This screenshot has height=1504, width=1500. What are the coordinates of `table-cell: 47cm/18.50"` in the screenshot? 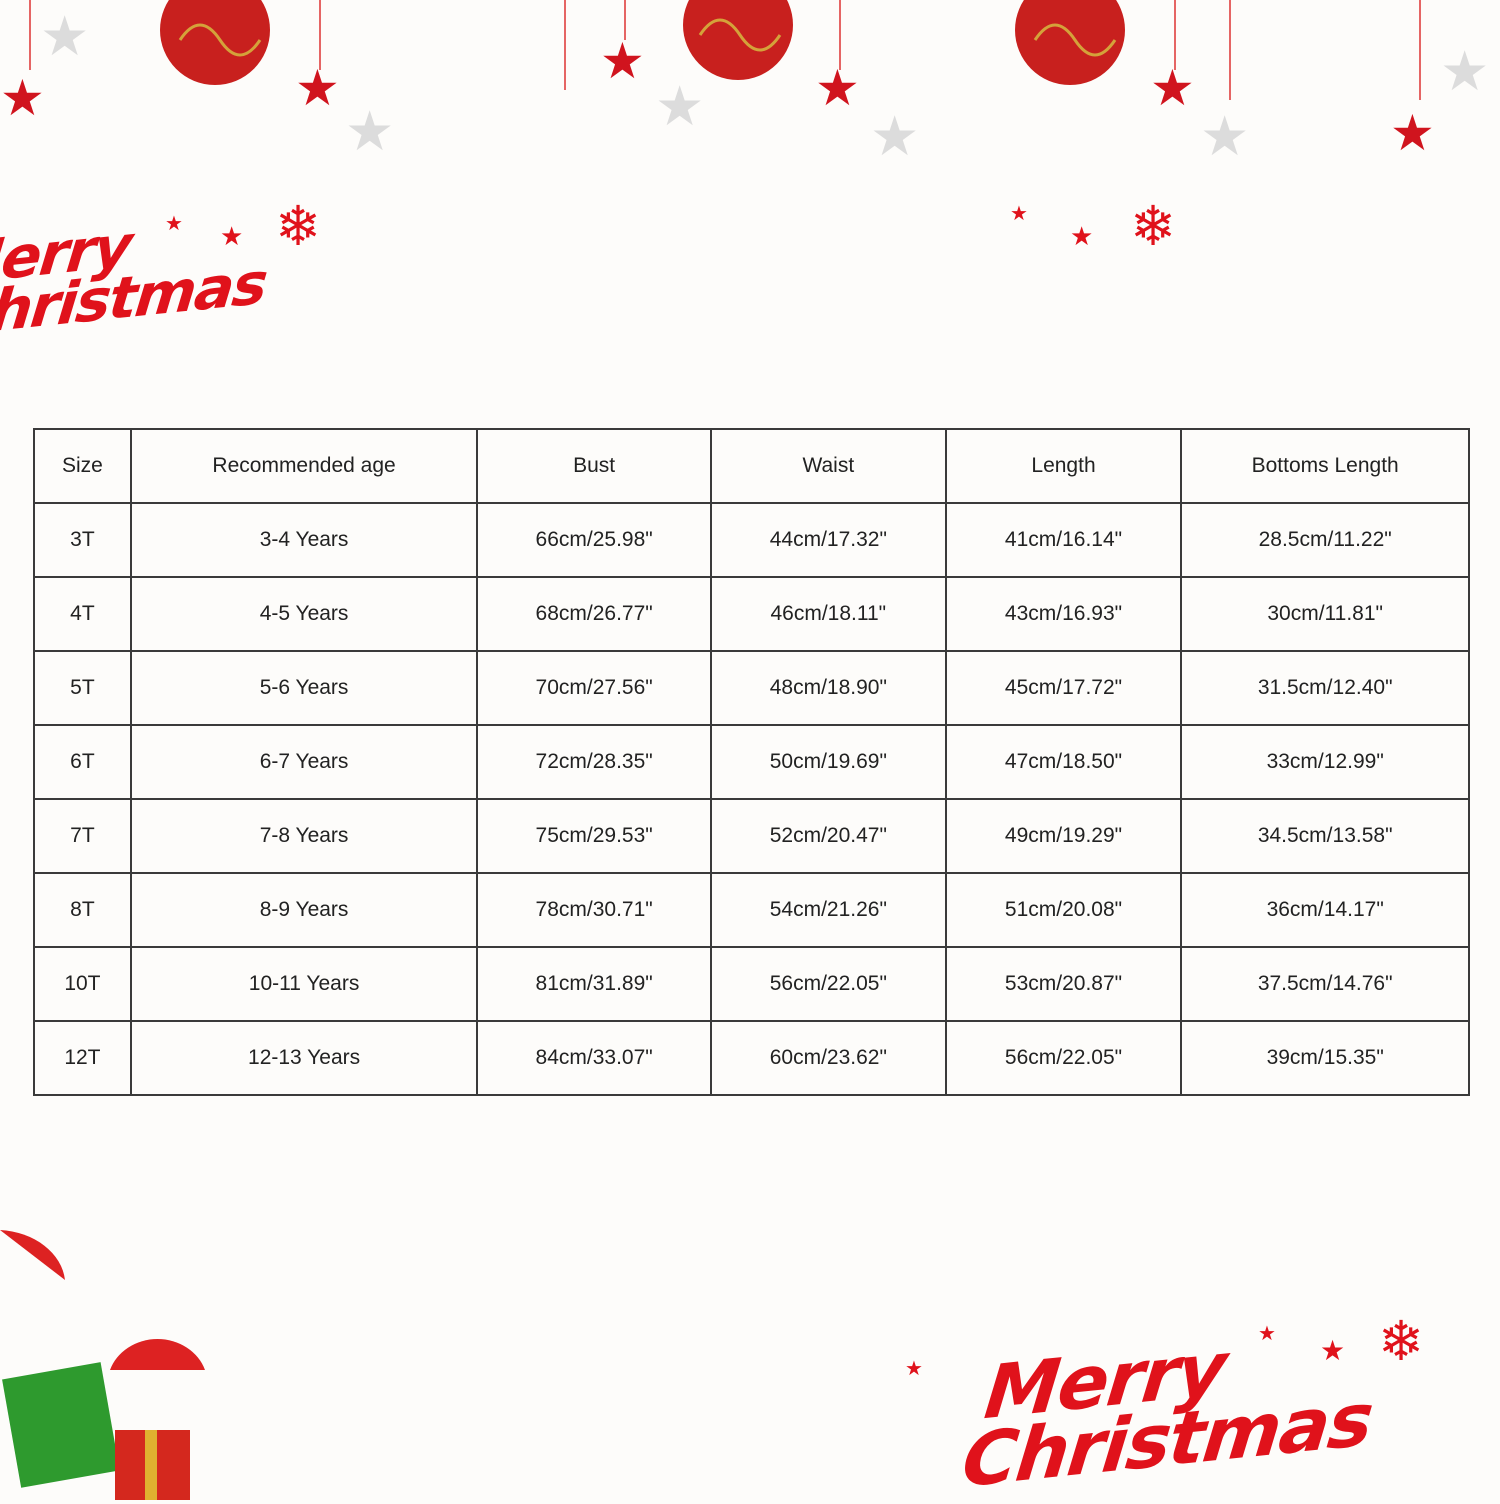 It's located at (1063, 762).